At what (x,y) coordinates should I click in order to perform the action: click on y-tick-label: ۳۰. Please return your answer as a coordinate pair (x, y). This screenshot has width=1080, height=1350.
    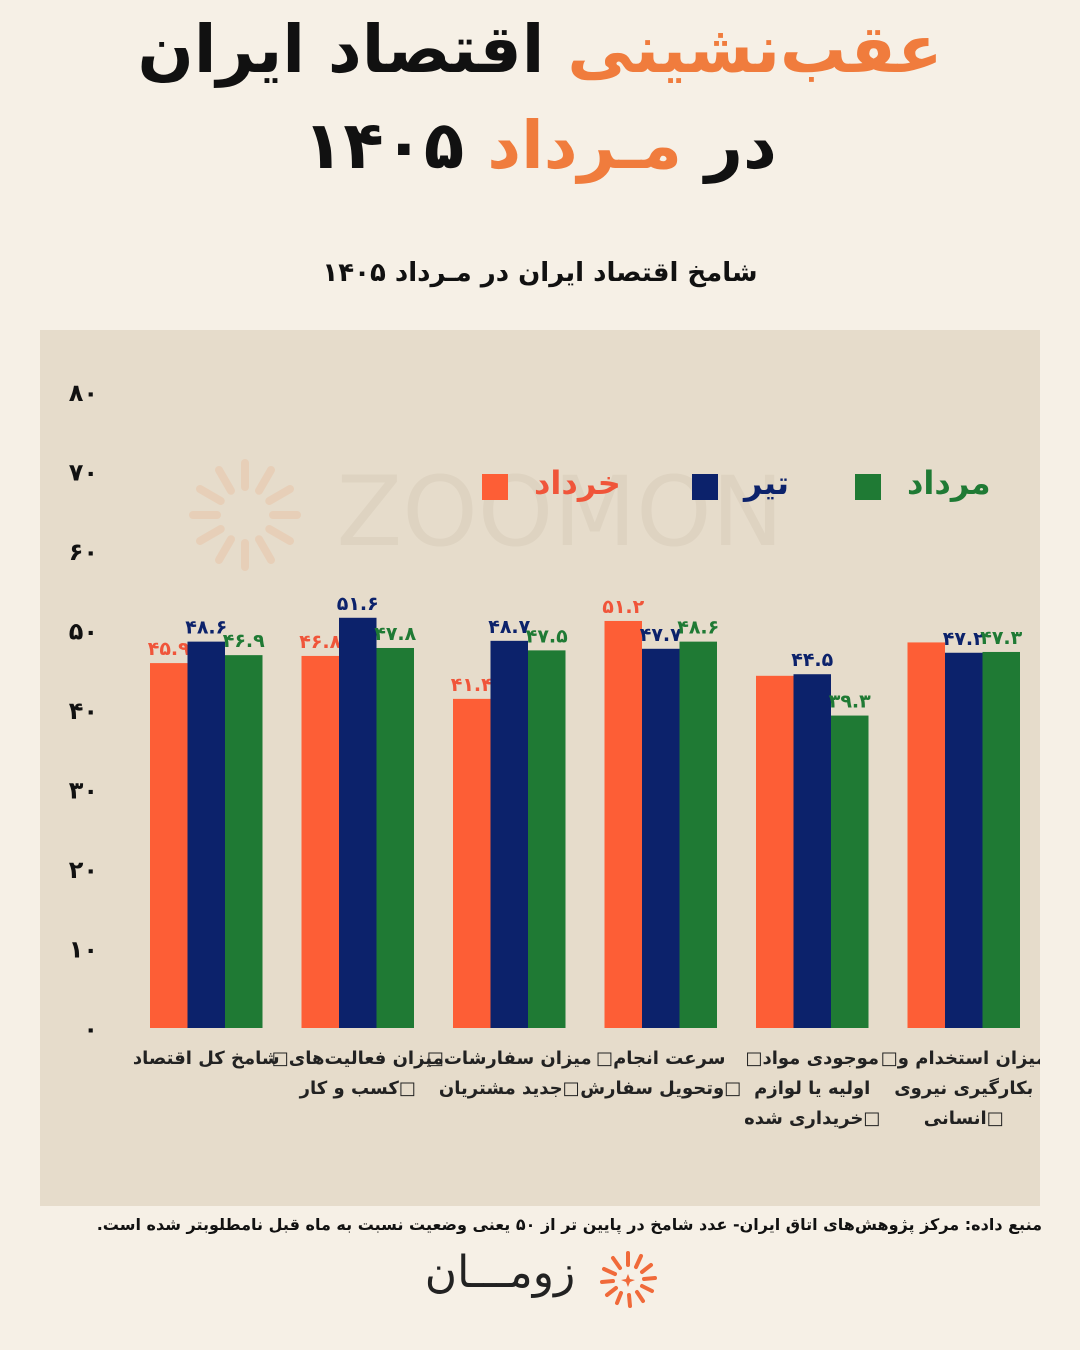
    Looking at the image, I should click on (83, 791).